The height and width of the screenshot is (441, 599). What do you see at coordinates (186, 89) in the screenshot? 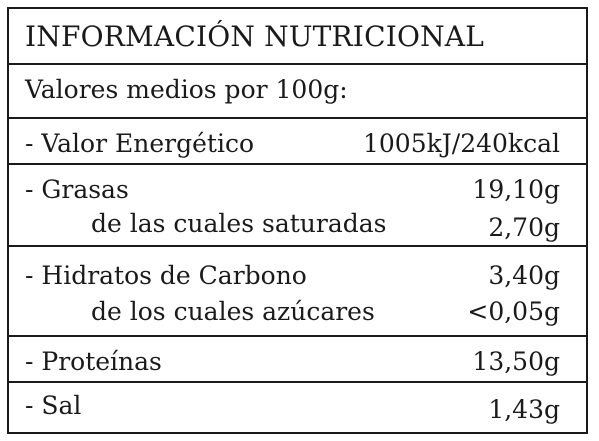
I see `label-subtitle: Valores medios por 100g:` at bounding box center [186, 89].